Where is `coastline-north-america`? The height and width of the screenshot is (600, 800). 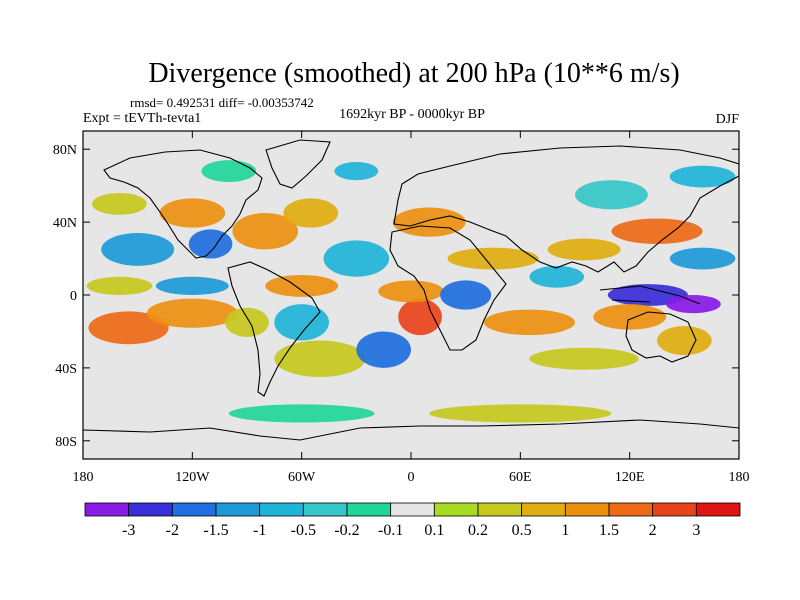
coastline-north-america is located at coordinates (183, 204).